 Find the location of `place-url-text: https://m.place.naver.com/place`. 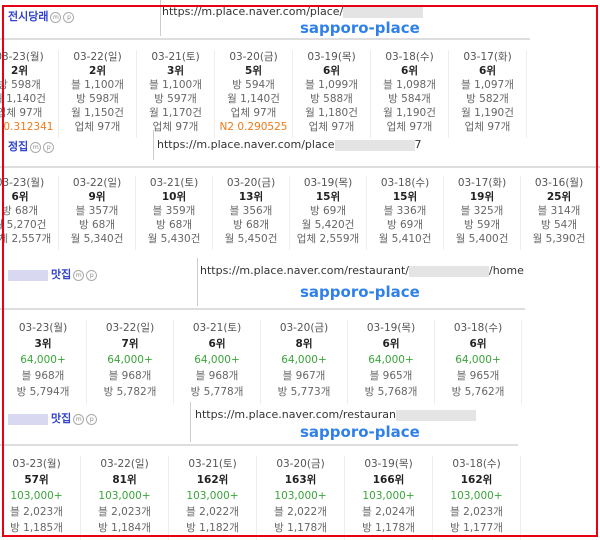

place-url-text: https://m.place.naver.com/place is located at coordinates (246, 144).